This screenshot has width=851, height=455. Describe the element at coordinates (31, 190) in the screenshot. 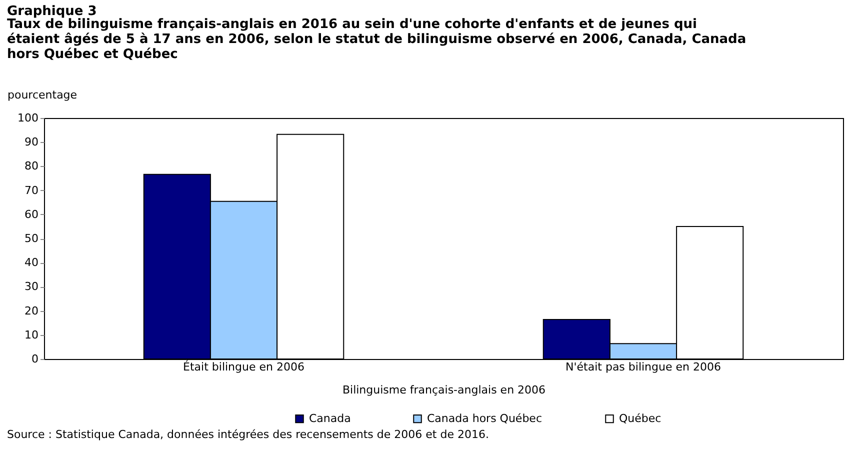

I see `y-tick-label: 70` at that location.